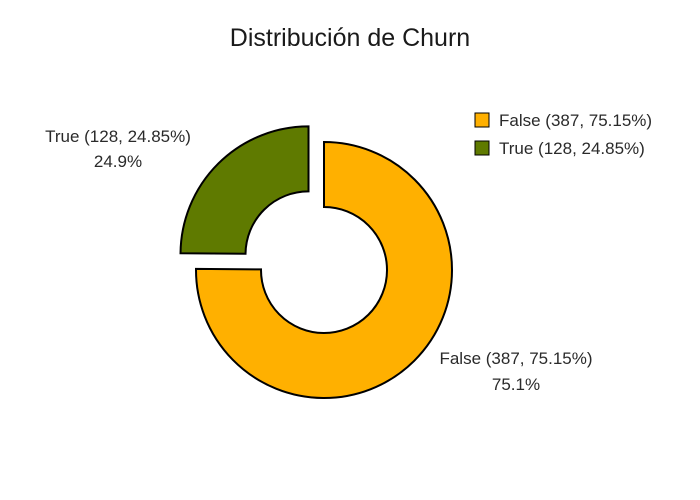 This screenshot has width=700, height=500. I want to click on legend-item-false: False (387, 75.15%), so click(563, 120).